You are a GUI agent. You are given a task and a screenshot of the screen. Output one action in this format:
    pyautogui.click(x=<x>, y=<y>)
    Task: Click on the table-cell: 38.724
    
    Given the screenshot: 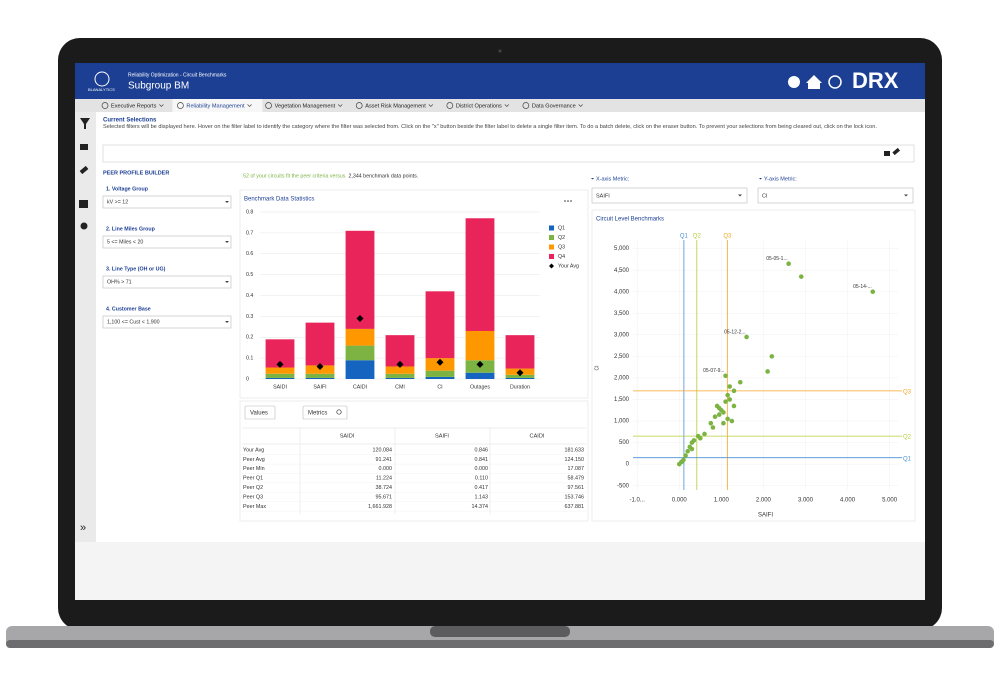 What is the action you would take?
    pyautogui.click(x=384, y=488)
    